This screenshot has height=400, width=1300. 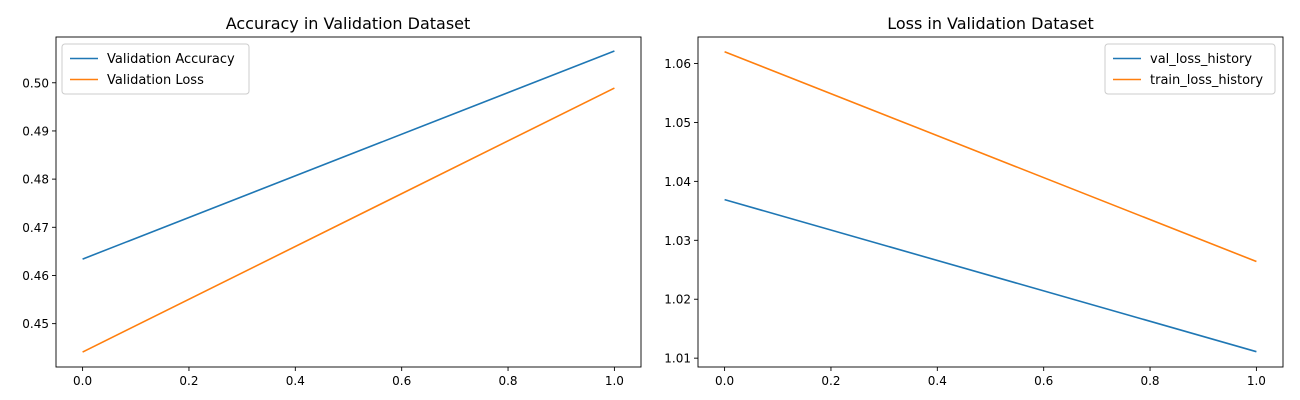 What do you see at coordinates (35, 324) in the screenshot?
I see `y-tick-label: 0.45` at bounding box center [35, 324].